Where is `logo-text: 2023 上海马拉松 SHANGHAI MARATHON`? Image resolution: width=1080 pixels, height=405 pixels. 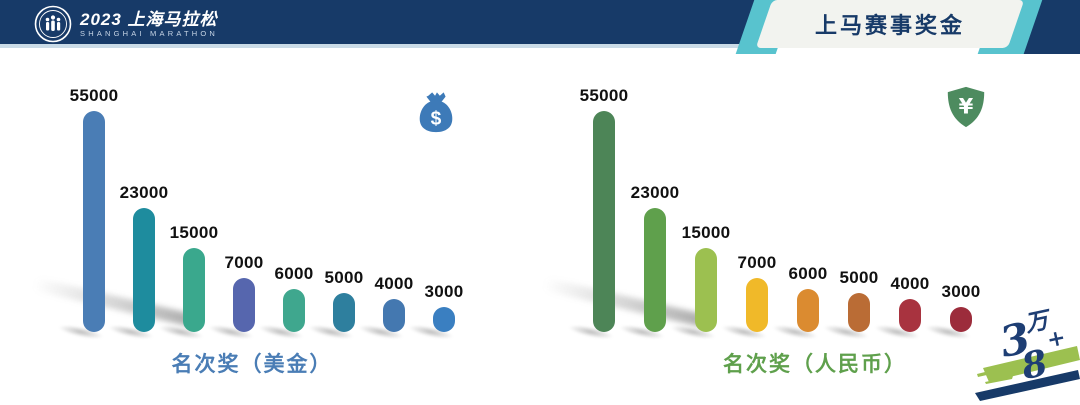 logo-text: 2023 上海马拉松 SHANGHAI MARATHON is located at coordinates (149, 24).